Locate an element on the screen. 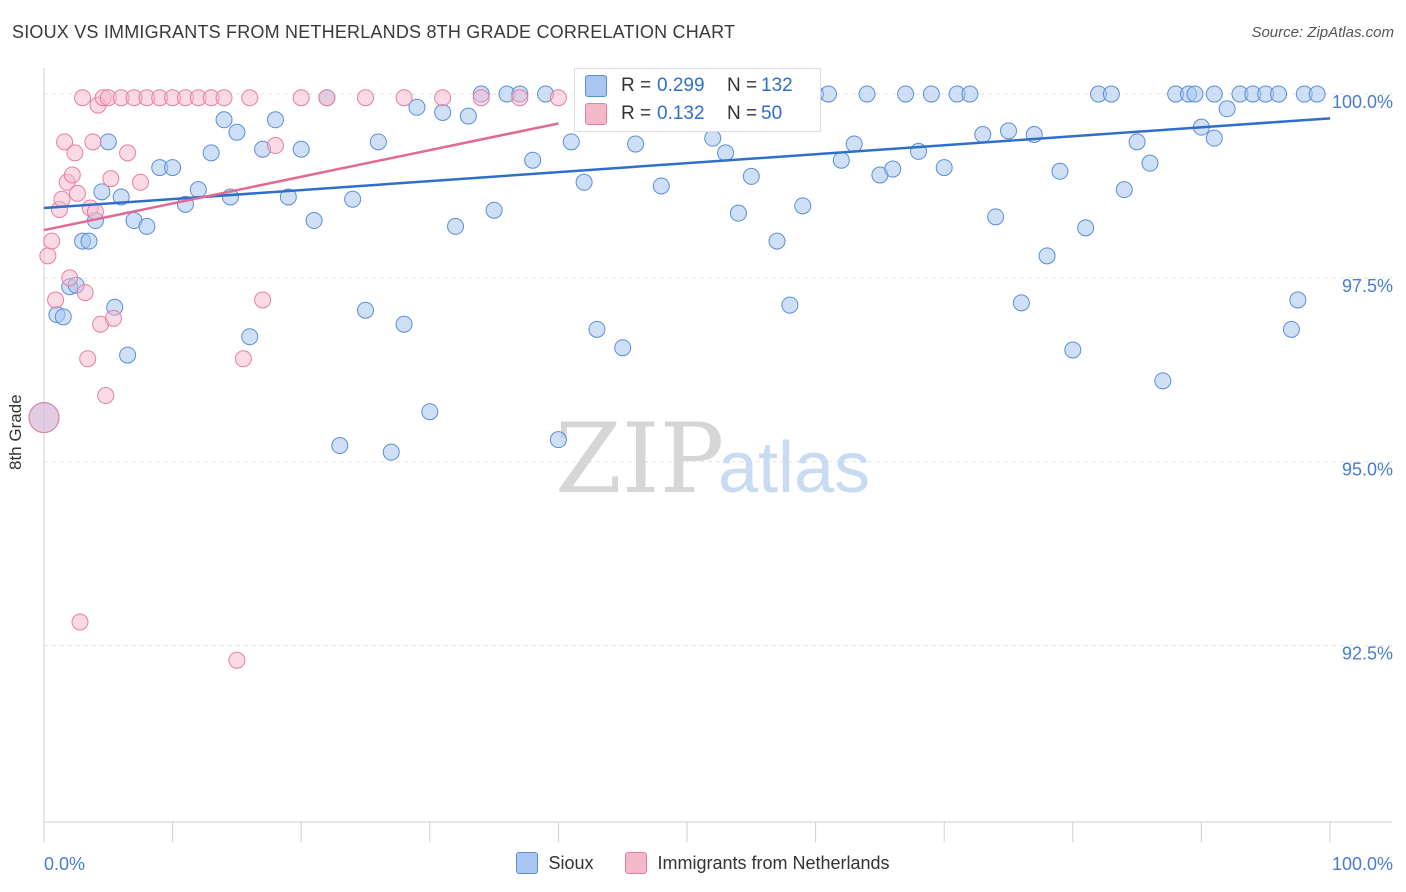  stats-n-value-netherlands: 50 is located at coordinates (772, 113).